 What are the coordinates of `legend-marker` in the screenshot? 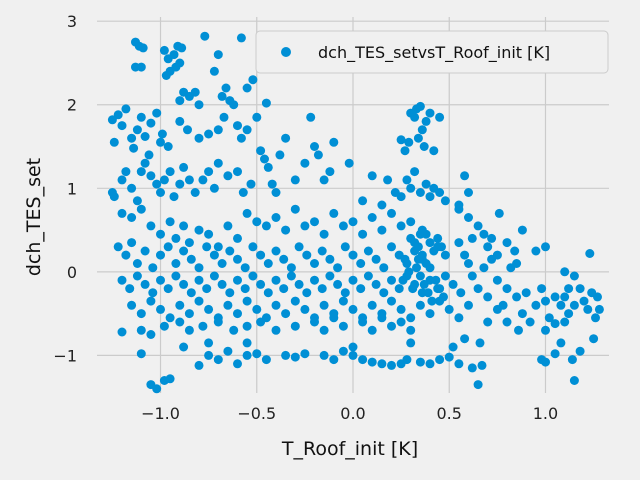 It's located at (286, 52).